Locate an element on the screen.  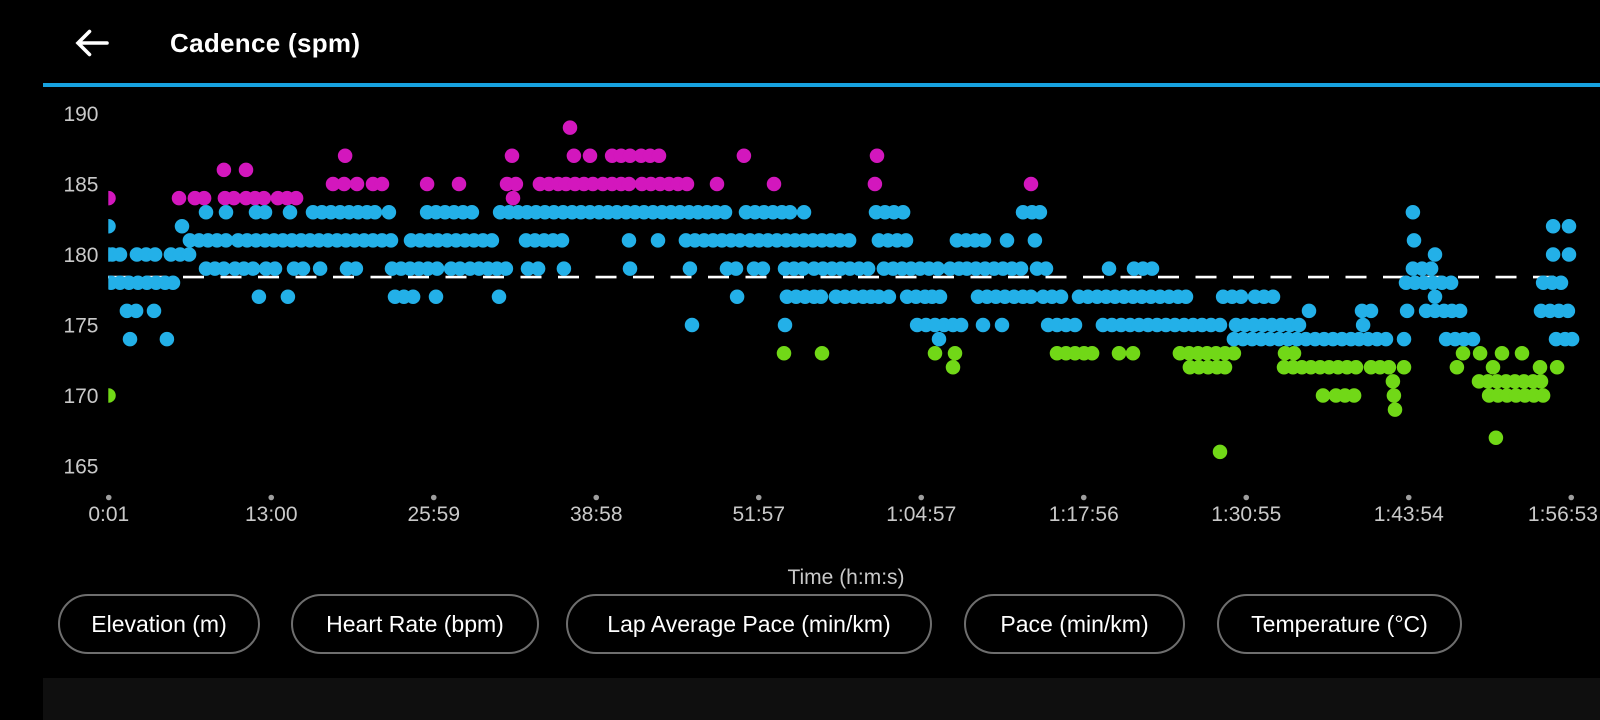
button-temperature: Temperature (°C) is located at coordinates (1339, 624).